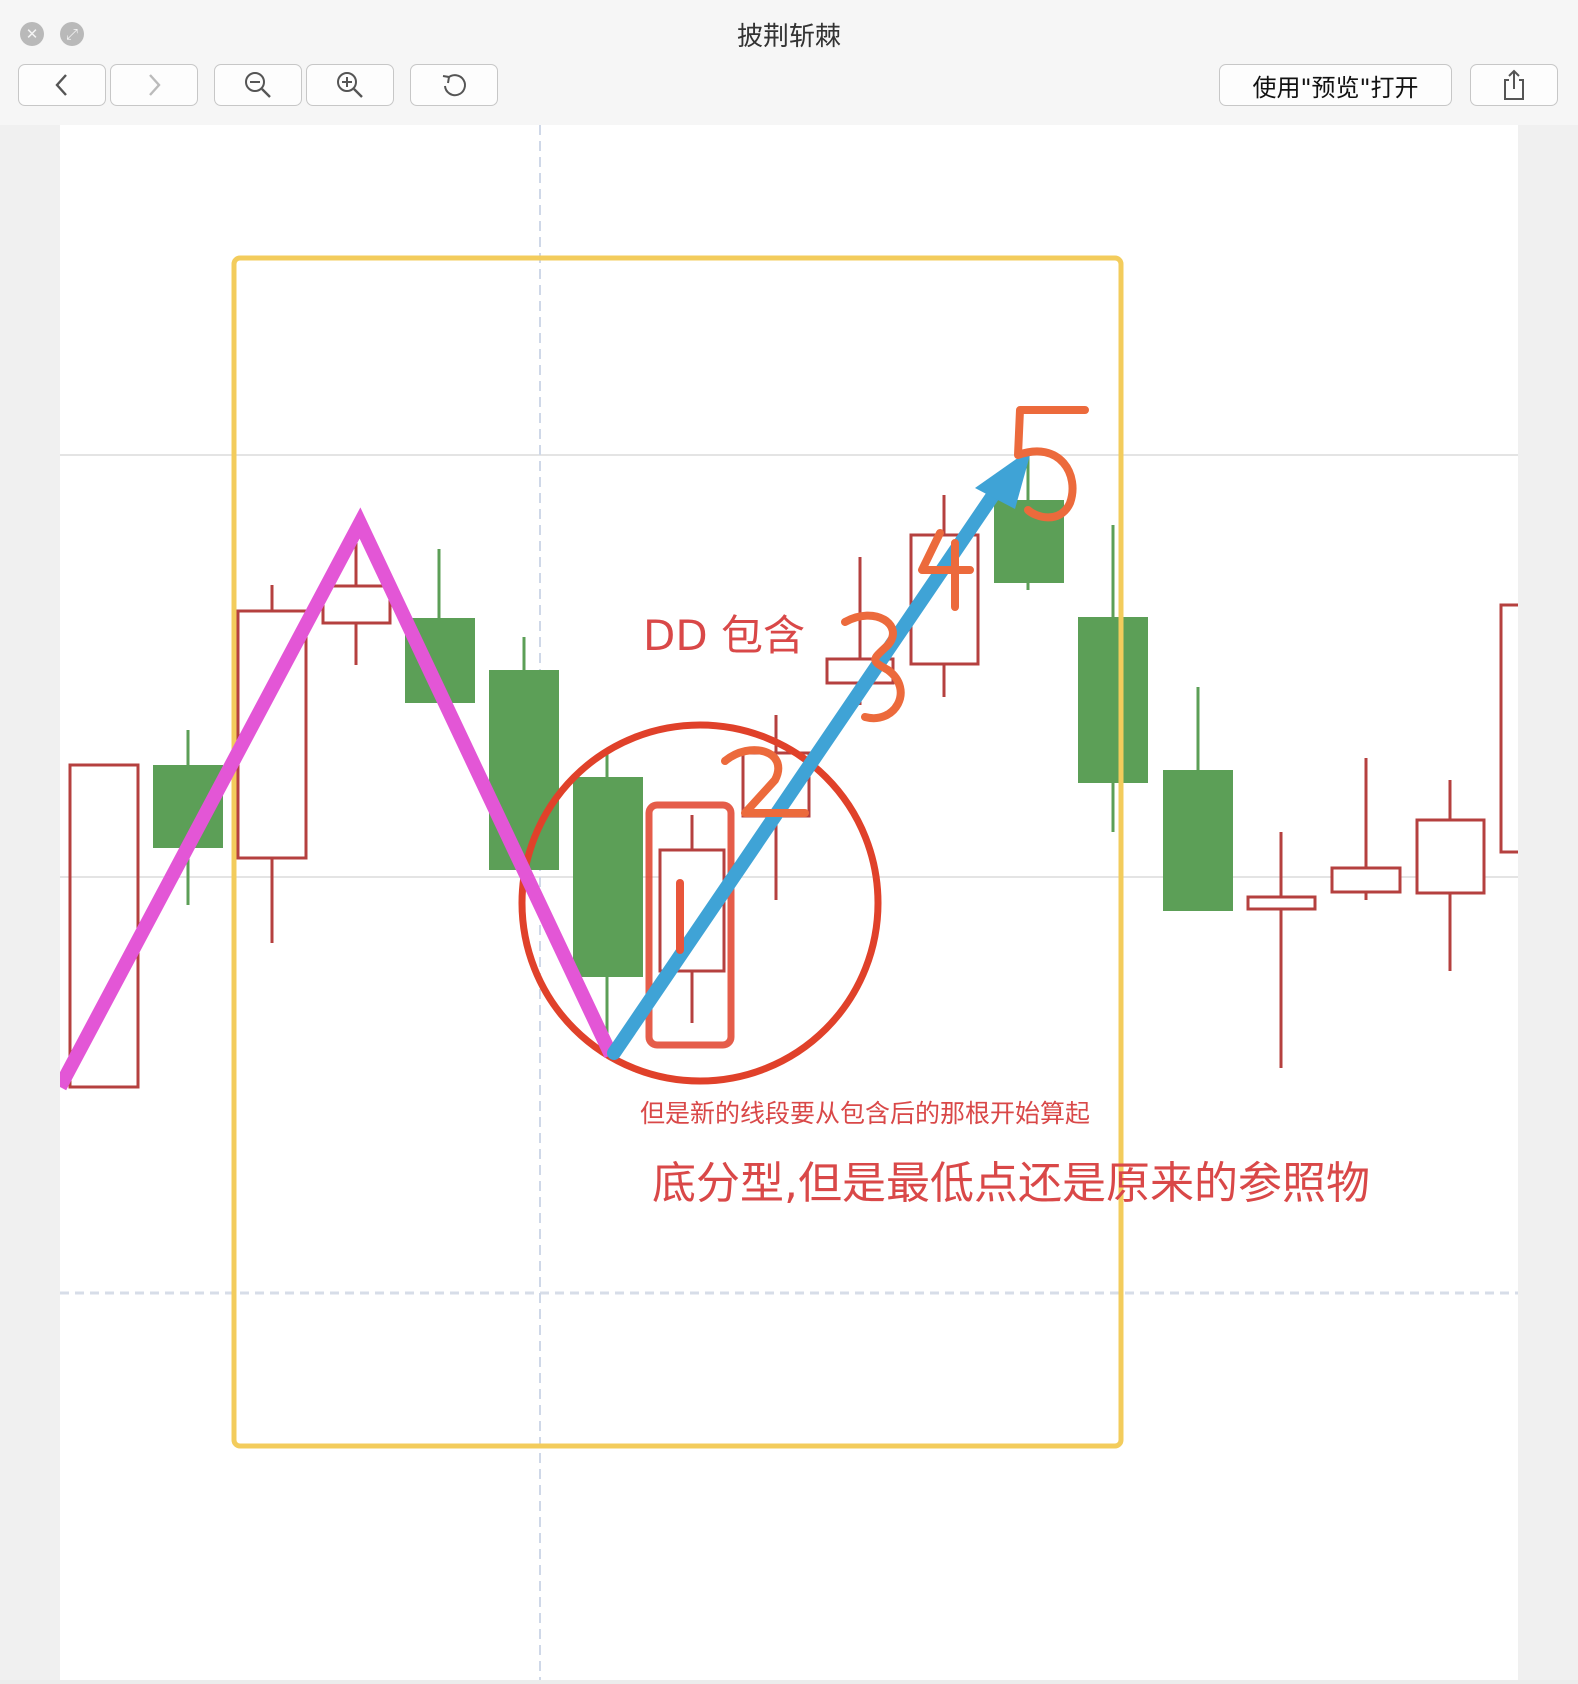  What do you see at coordinates (865, 1113) in the screenshot?
I see `note-small: 但是新的线段要从包含后的那根开始算起` at bounding box center [865, 1113].